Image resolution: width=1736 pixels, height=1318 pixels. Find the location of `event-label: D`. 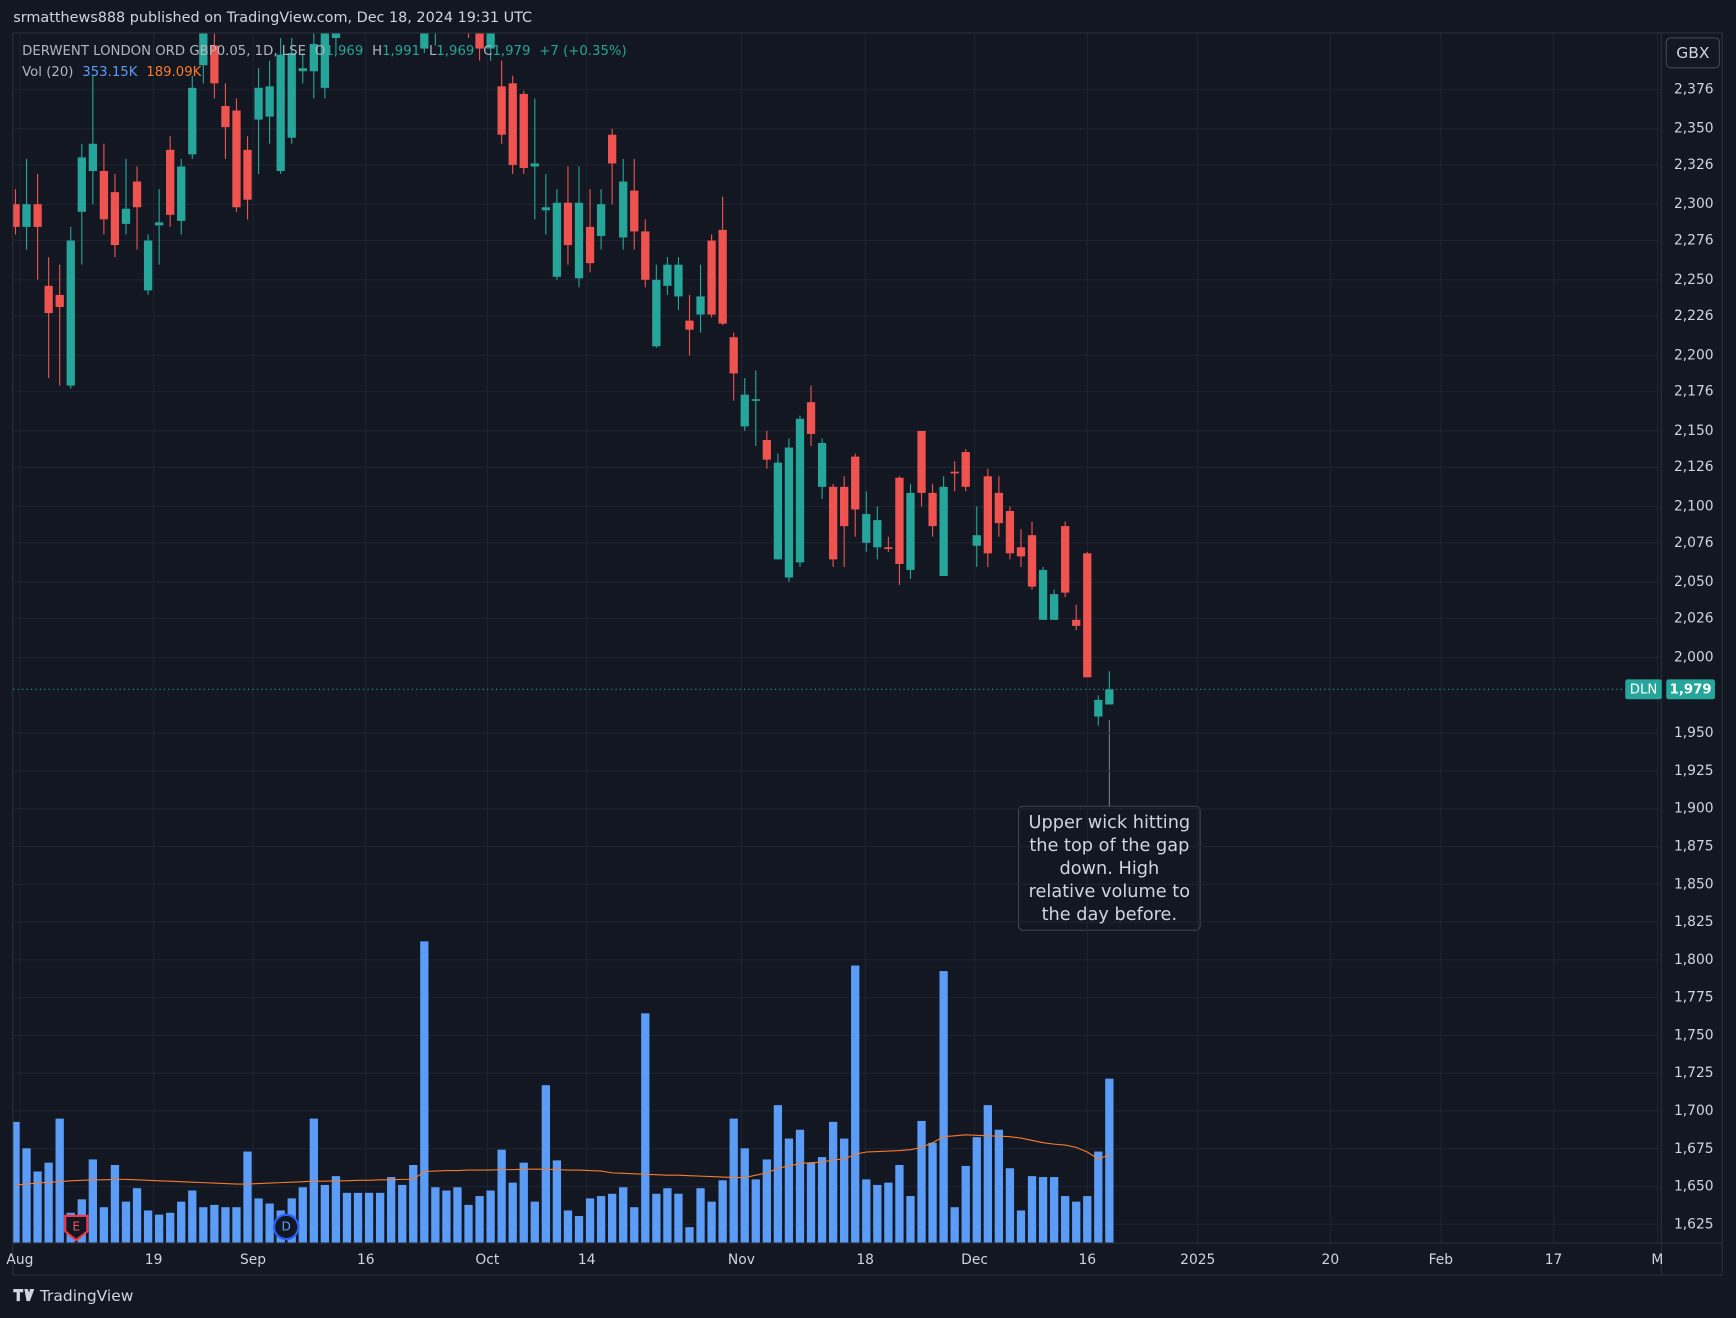

event-label: D is located at coordinates (286, 1226).